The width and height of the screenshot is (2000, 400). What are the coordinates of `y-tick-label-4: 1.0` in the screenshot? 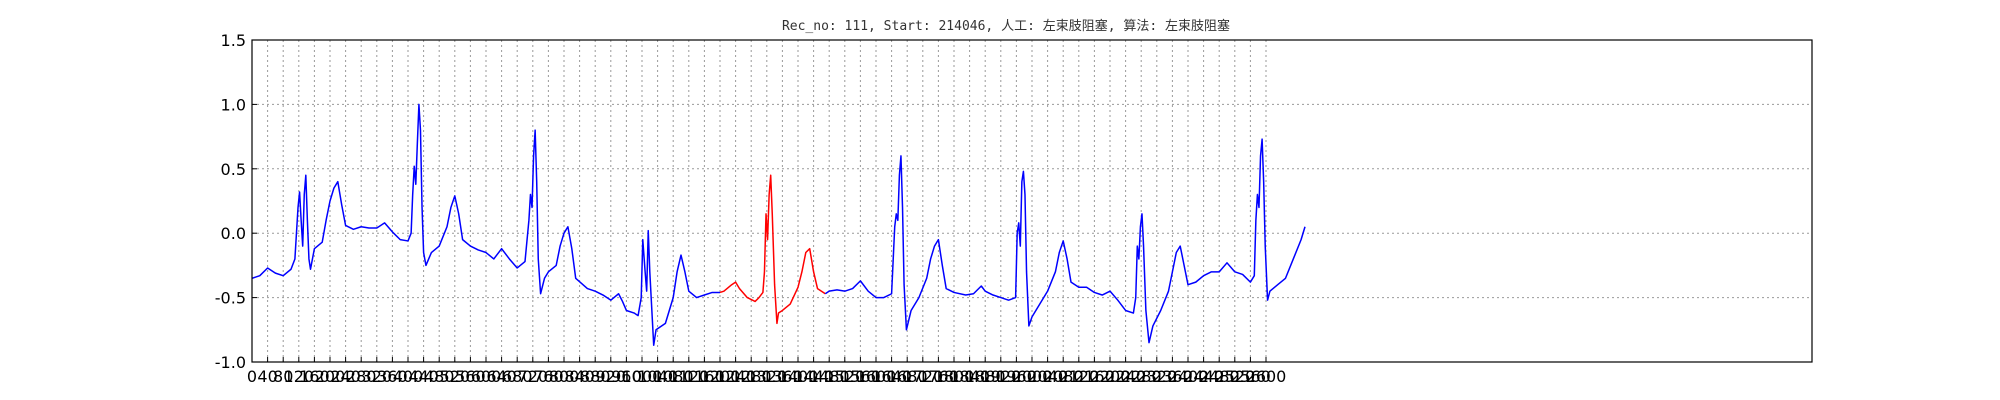 It's located at (233, 104).